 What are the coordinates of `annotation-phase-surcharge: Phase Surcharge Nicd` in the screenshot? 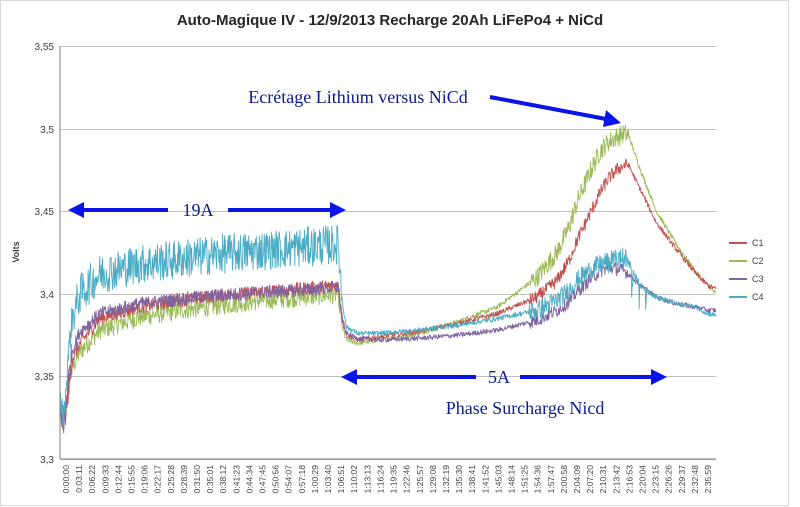 It's located at (525, 408).